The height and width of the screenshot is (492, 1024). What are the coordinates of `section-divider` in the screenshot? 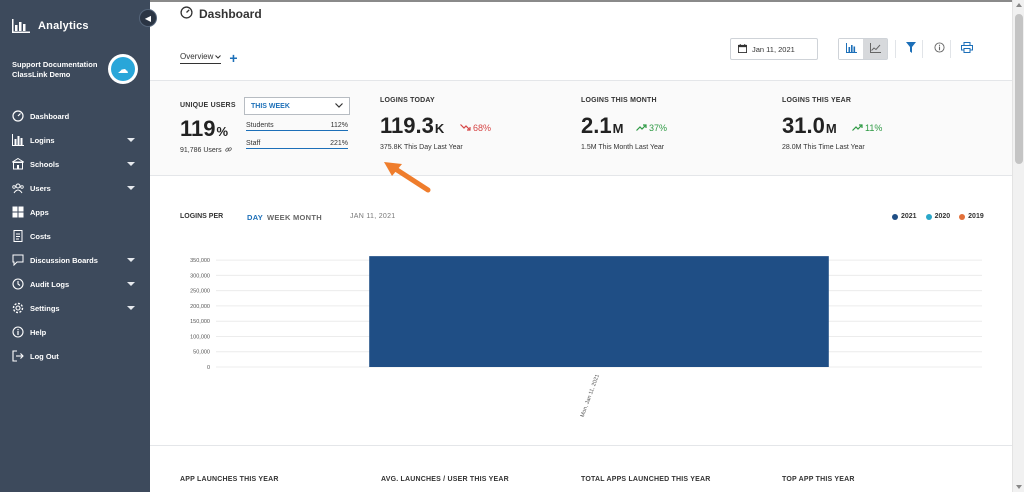 It's located at (581, 445).